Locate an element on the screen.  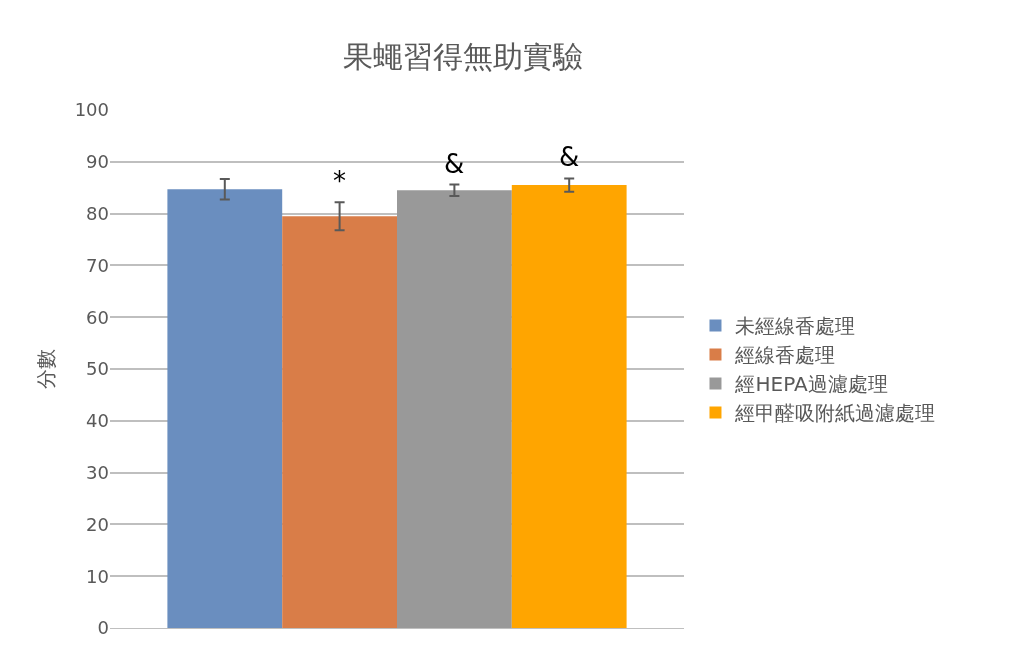
legend-label: 經甲醛吸附紙過濾處理 is located at coordinates (835, 413).